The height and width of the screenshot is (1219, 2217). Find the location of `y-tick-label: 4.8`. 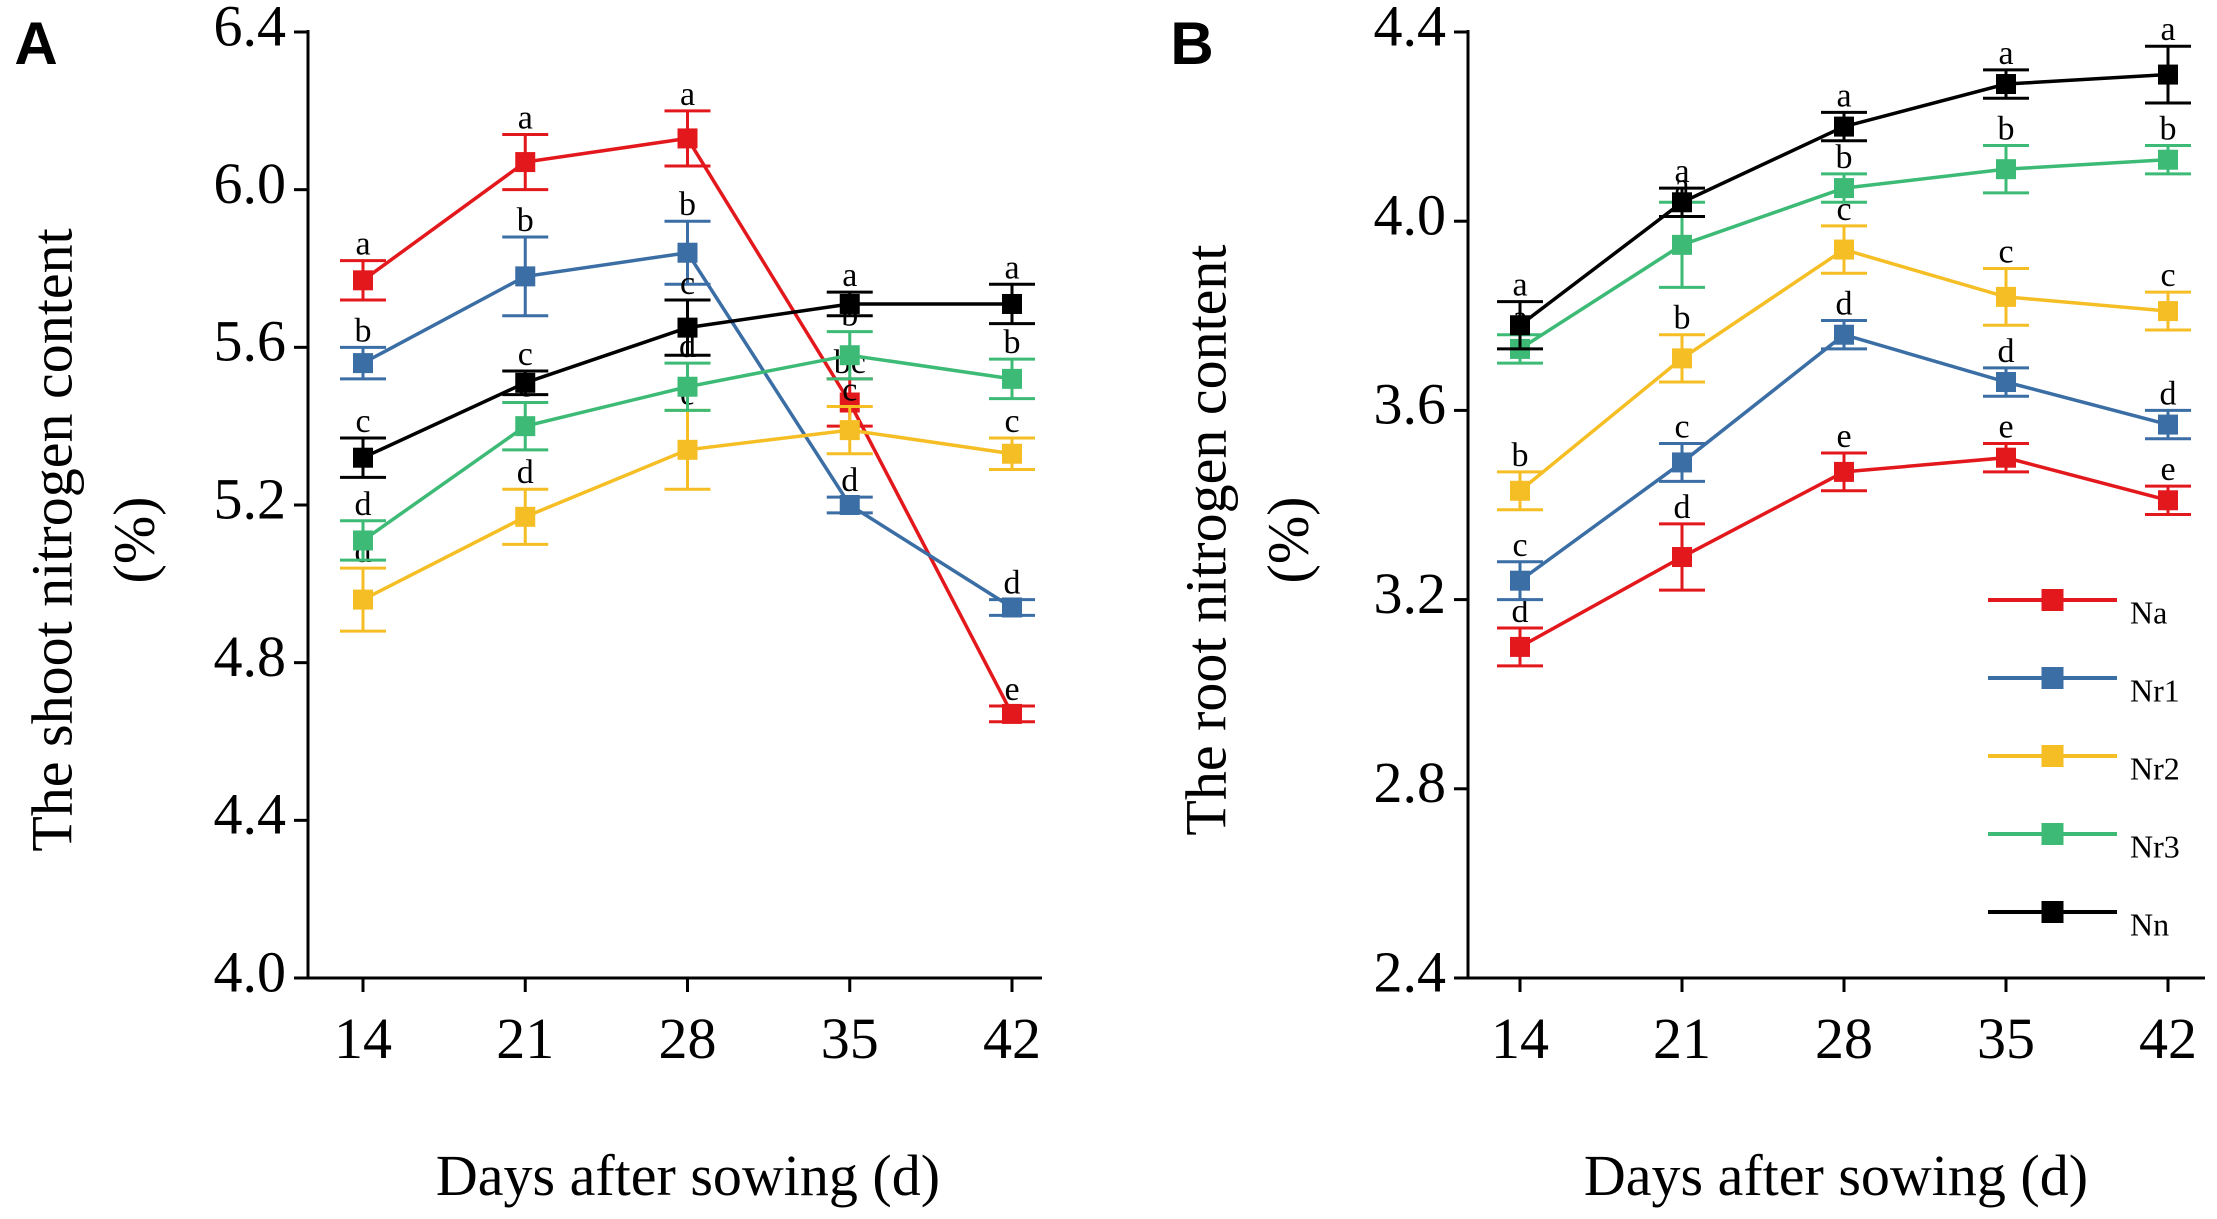

y-tick-label: 4.8 is located at coordinates (250, 656).